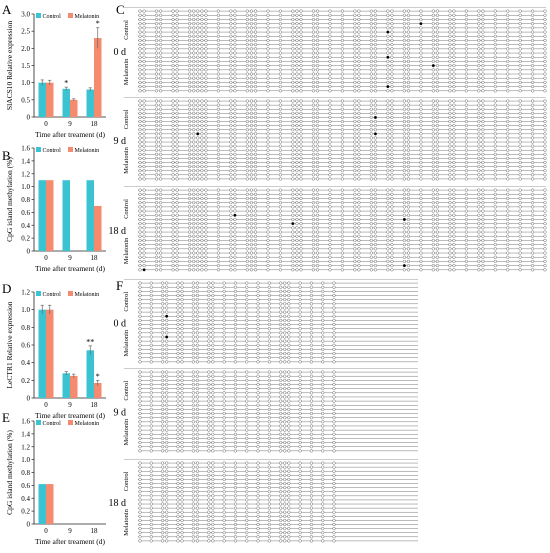  I want to click on legend-swatch-melatonin, so click(70, 293).